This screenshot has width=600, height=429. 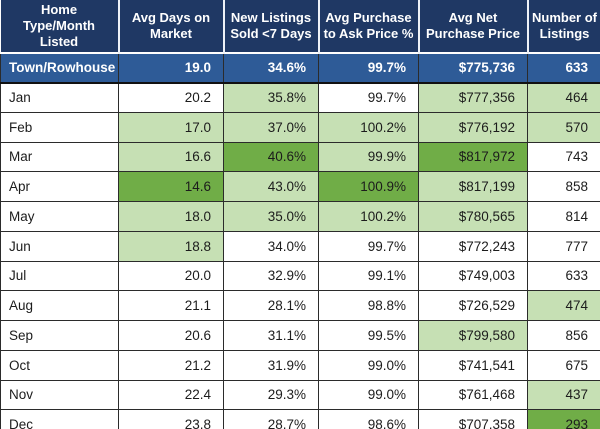 I want to click on summary-row-label: Town/Rowhouse, so click(x=59, y=67).